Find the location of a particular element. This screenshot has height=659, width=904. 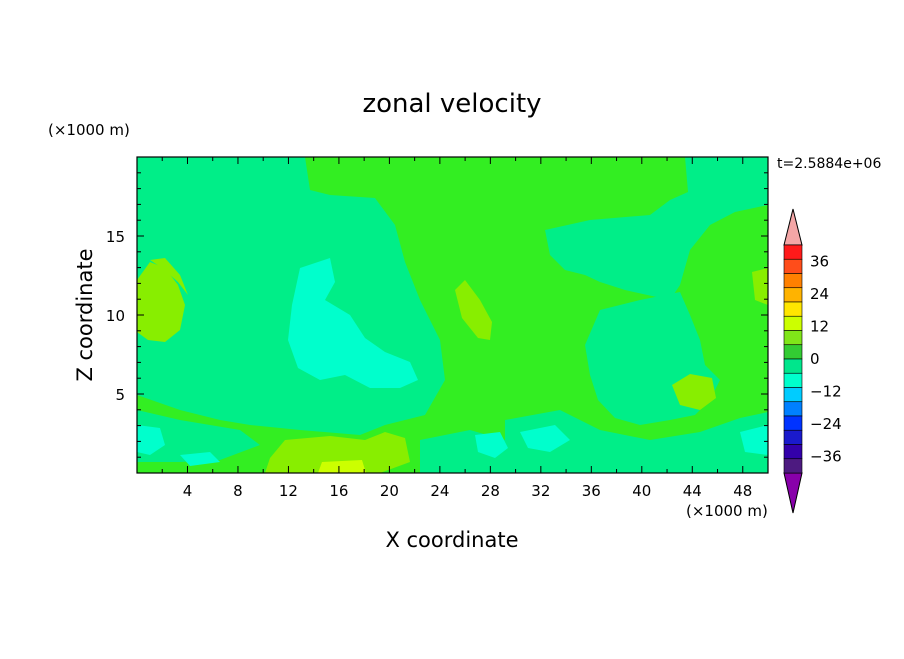

x-tick-label: 48 is located at coordinates (742, 491).